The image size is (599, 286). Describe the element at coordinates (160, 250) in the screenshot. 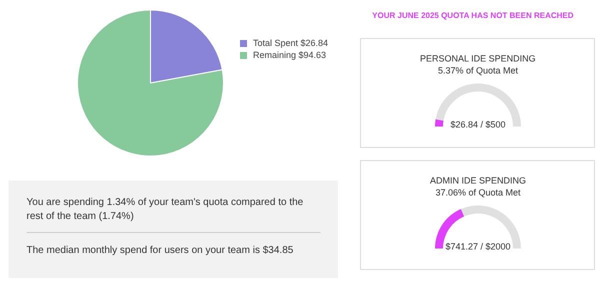

I see `text: The median monthly spend for users on your team is $34.85` at that location.